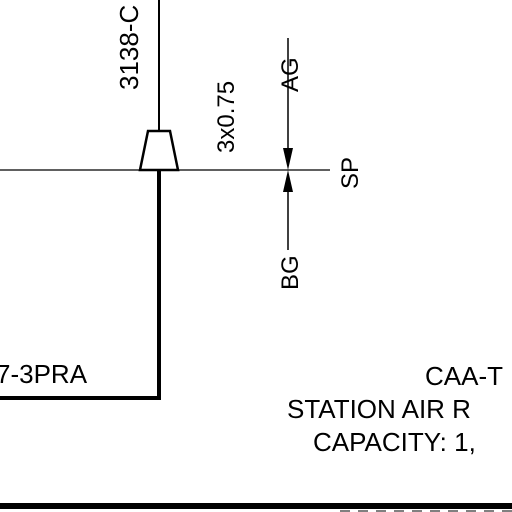 The image size is (512, 512). What do you see at coordinates (288, 181) in the screenshot?
I see `arrowhead-up` at bounding box center [288, 181].